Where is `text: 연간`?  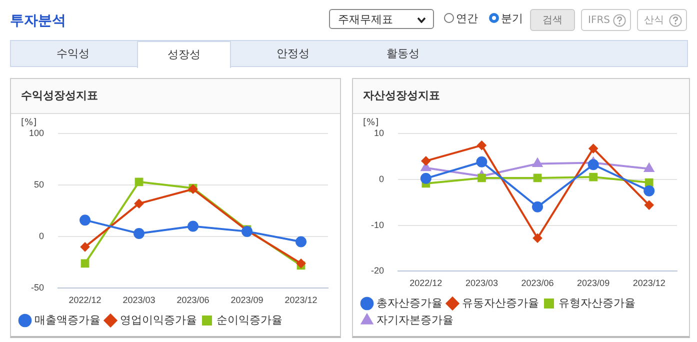 text: 연간 is located at coordinates (467, 18).